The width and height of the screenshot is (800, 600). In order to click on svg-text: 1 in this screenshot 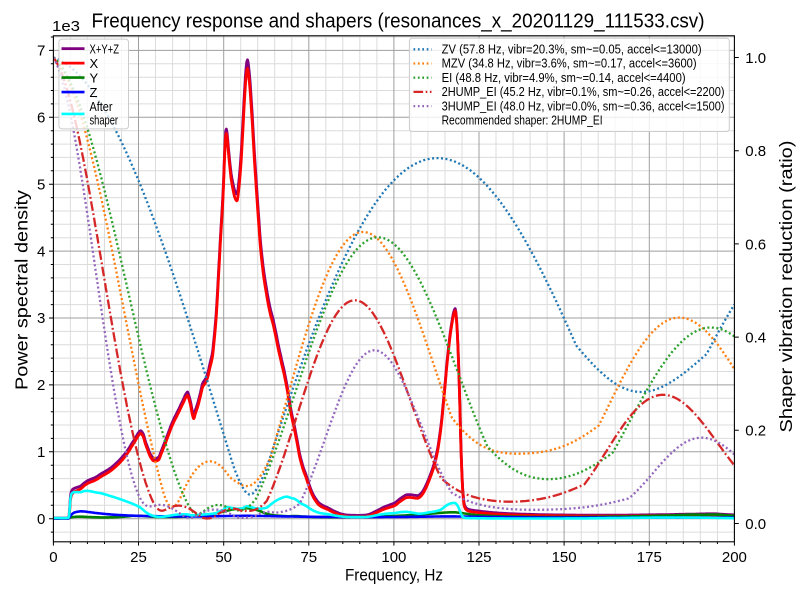, I will do `click(41, 452)`.